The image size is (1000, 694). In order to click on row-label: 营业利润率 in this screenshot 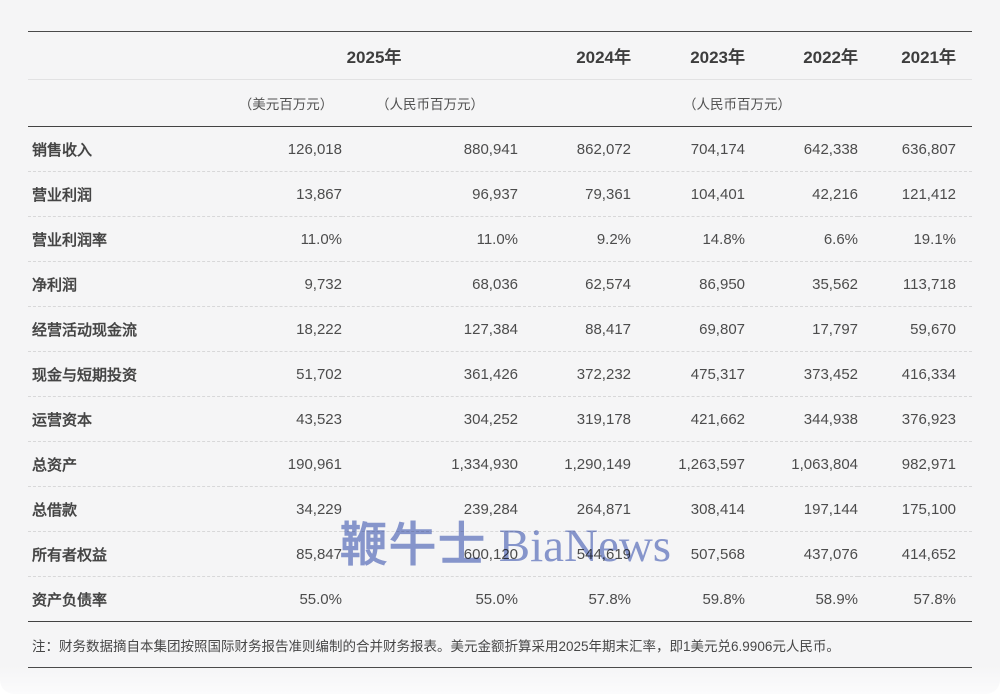, I will do `click(129, 239)`.